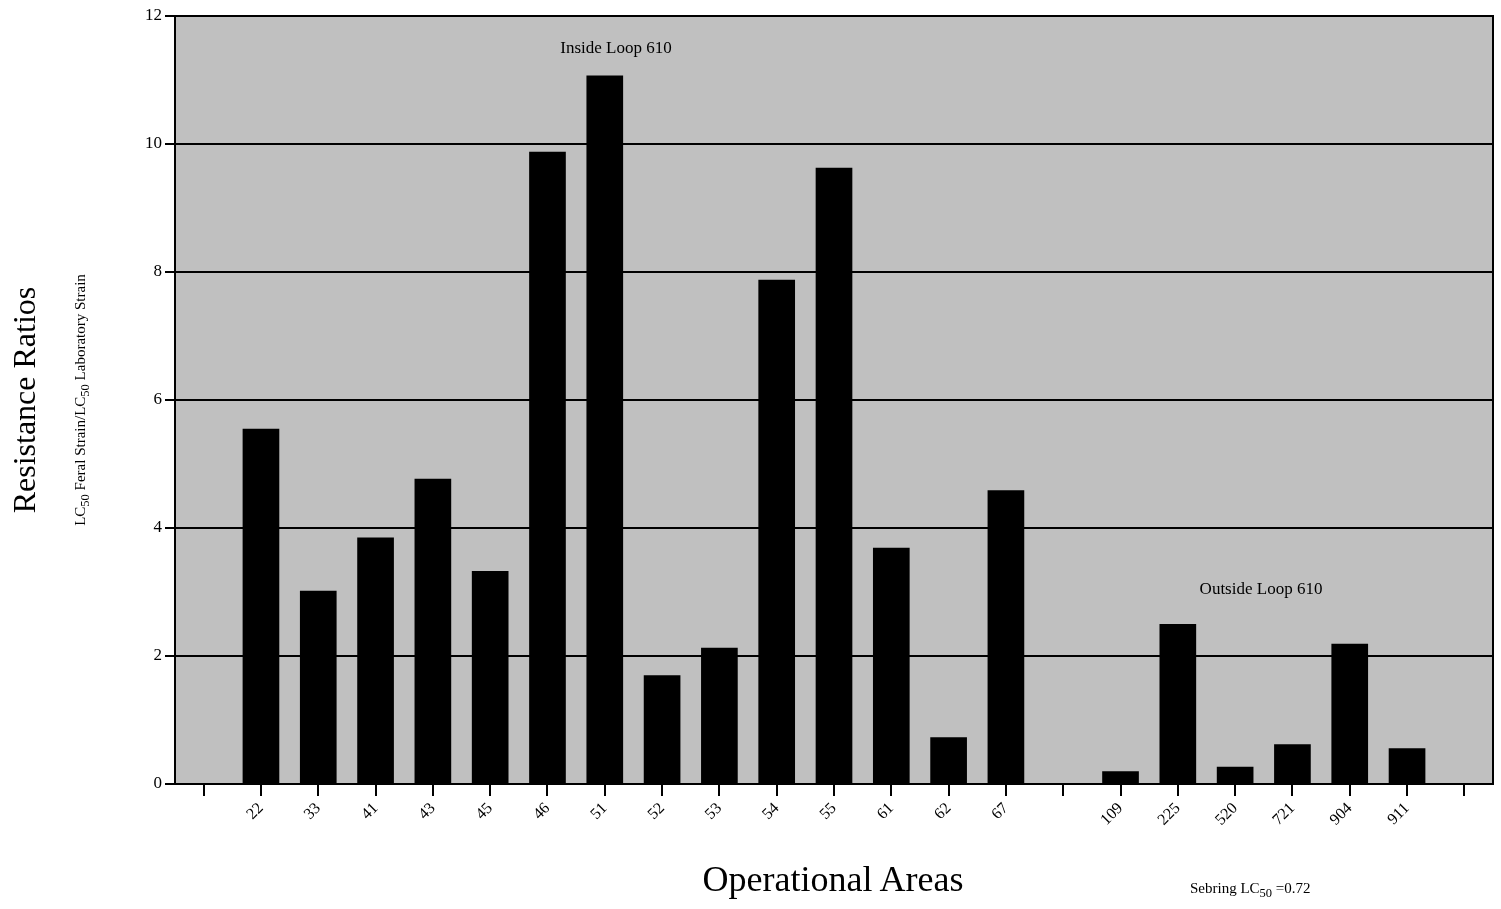  What do you see at coordinates (157, 271) in the screenshot?
I see `y-tick-label: 8` at bounding box center [157, 271].